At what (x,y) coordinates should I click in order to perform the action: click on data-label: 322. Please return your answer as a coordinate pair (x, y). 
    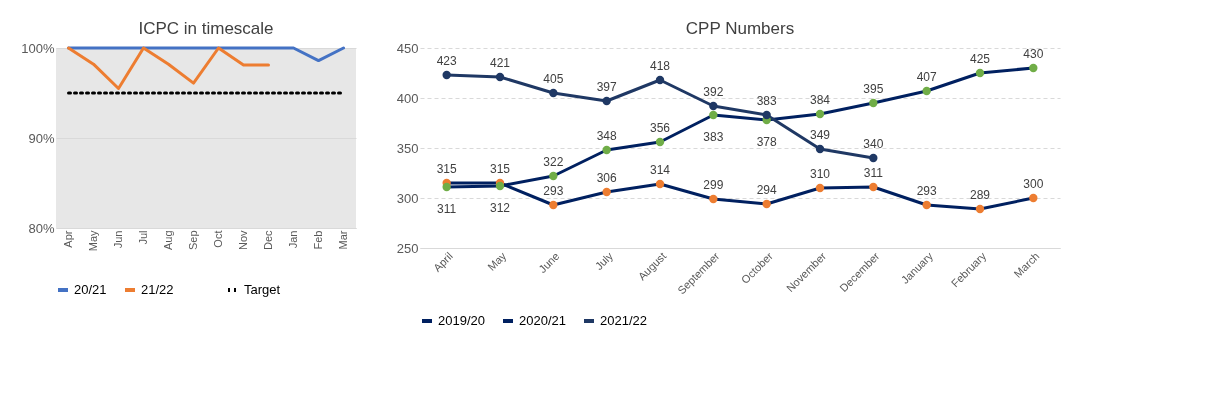
    Looking at the image, I should click on (553, 162).